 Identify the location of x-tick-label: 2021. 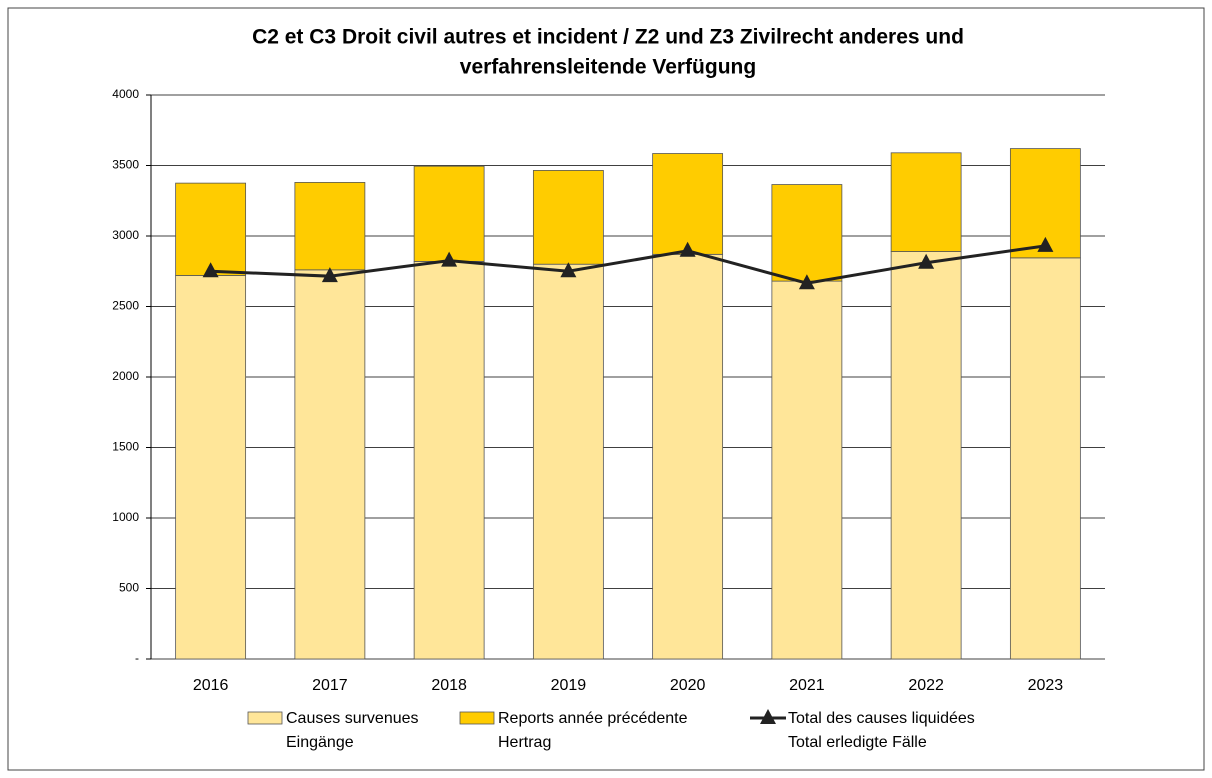
(807, 685).